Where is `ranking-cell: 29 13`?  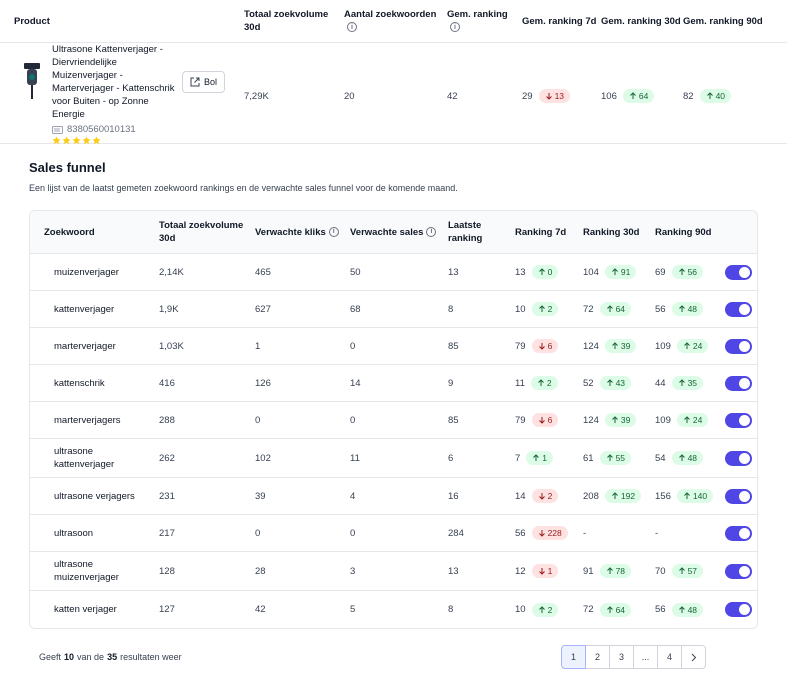
ranking-cell: 29 13 is located at coordinates (561, 96).